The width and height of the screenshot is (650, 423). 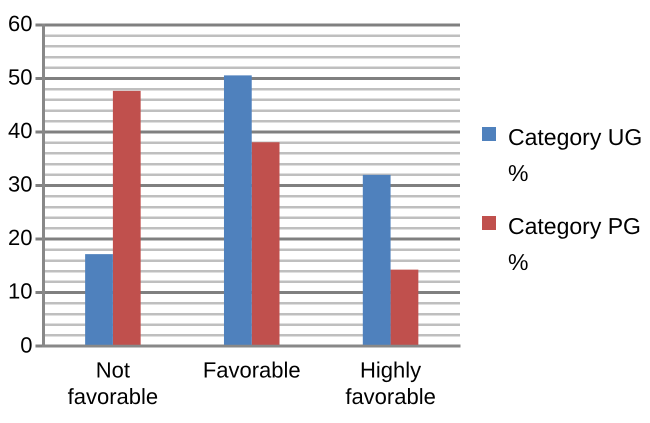 What do you see at coordinates (20, 77) in the screenshot?
I see `y-tick-label: 50` at bounding box center [20, 77].